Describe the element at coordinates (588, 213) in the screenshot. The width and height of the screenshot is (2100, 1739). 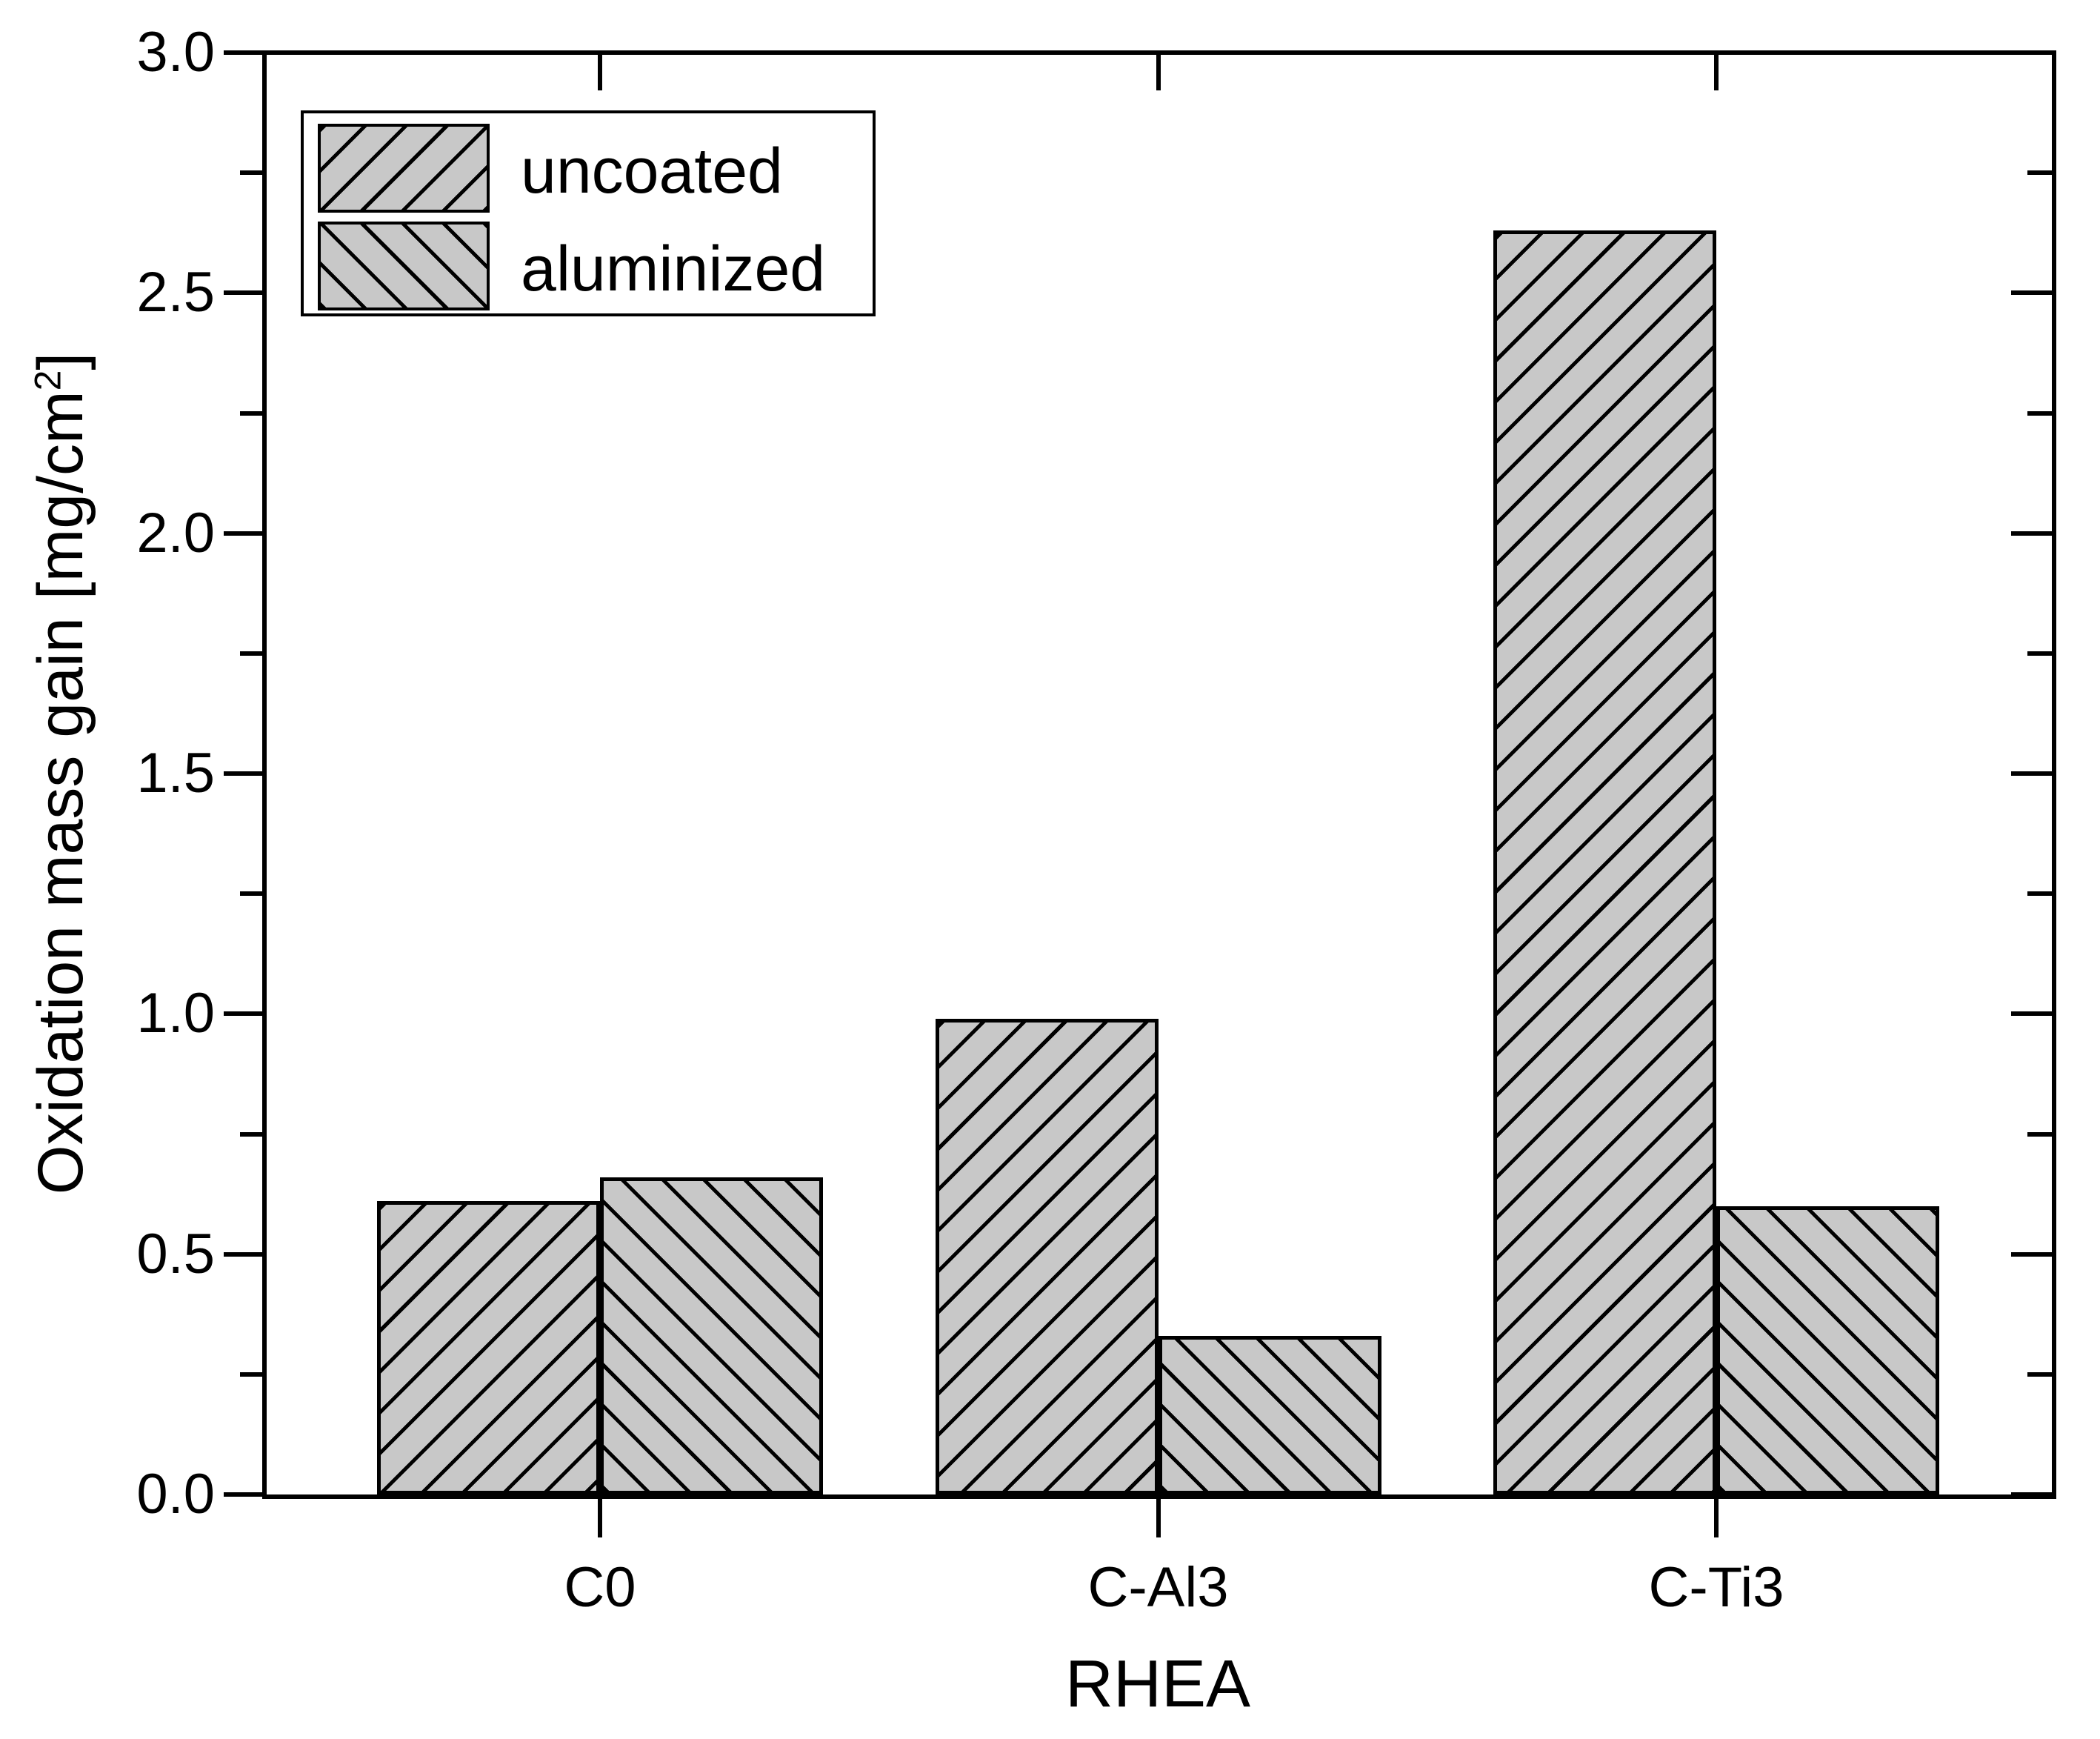
I see `legend: uncoated aluminized` at that location.